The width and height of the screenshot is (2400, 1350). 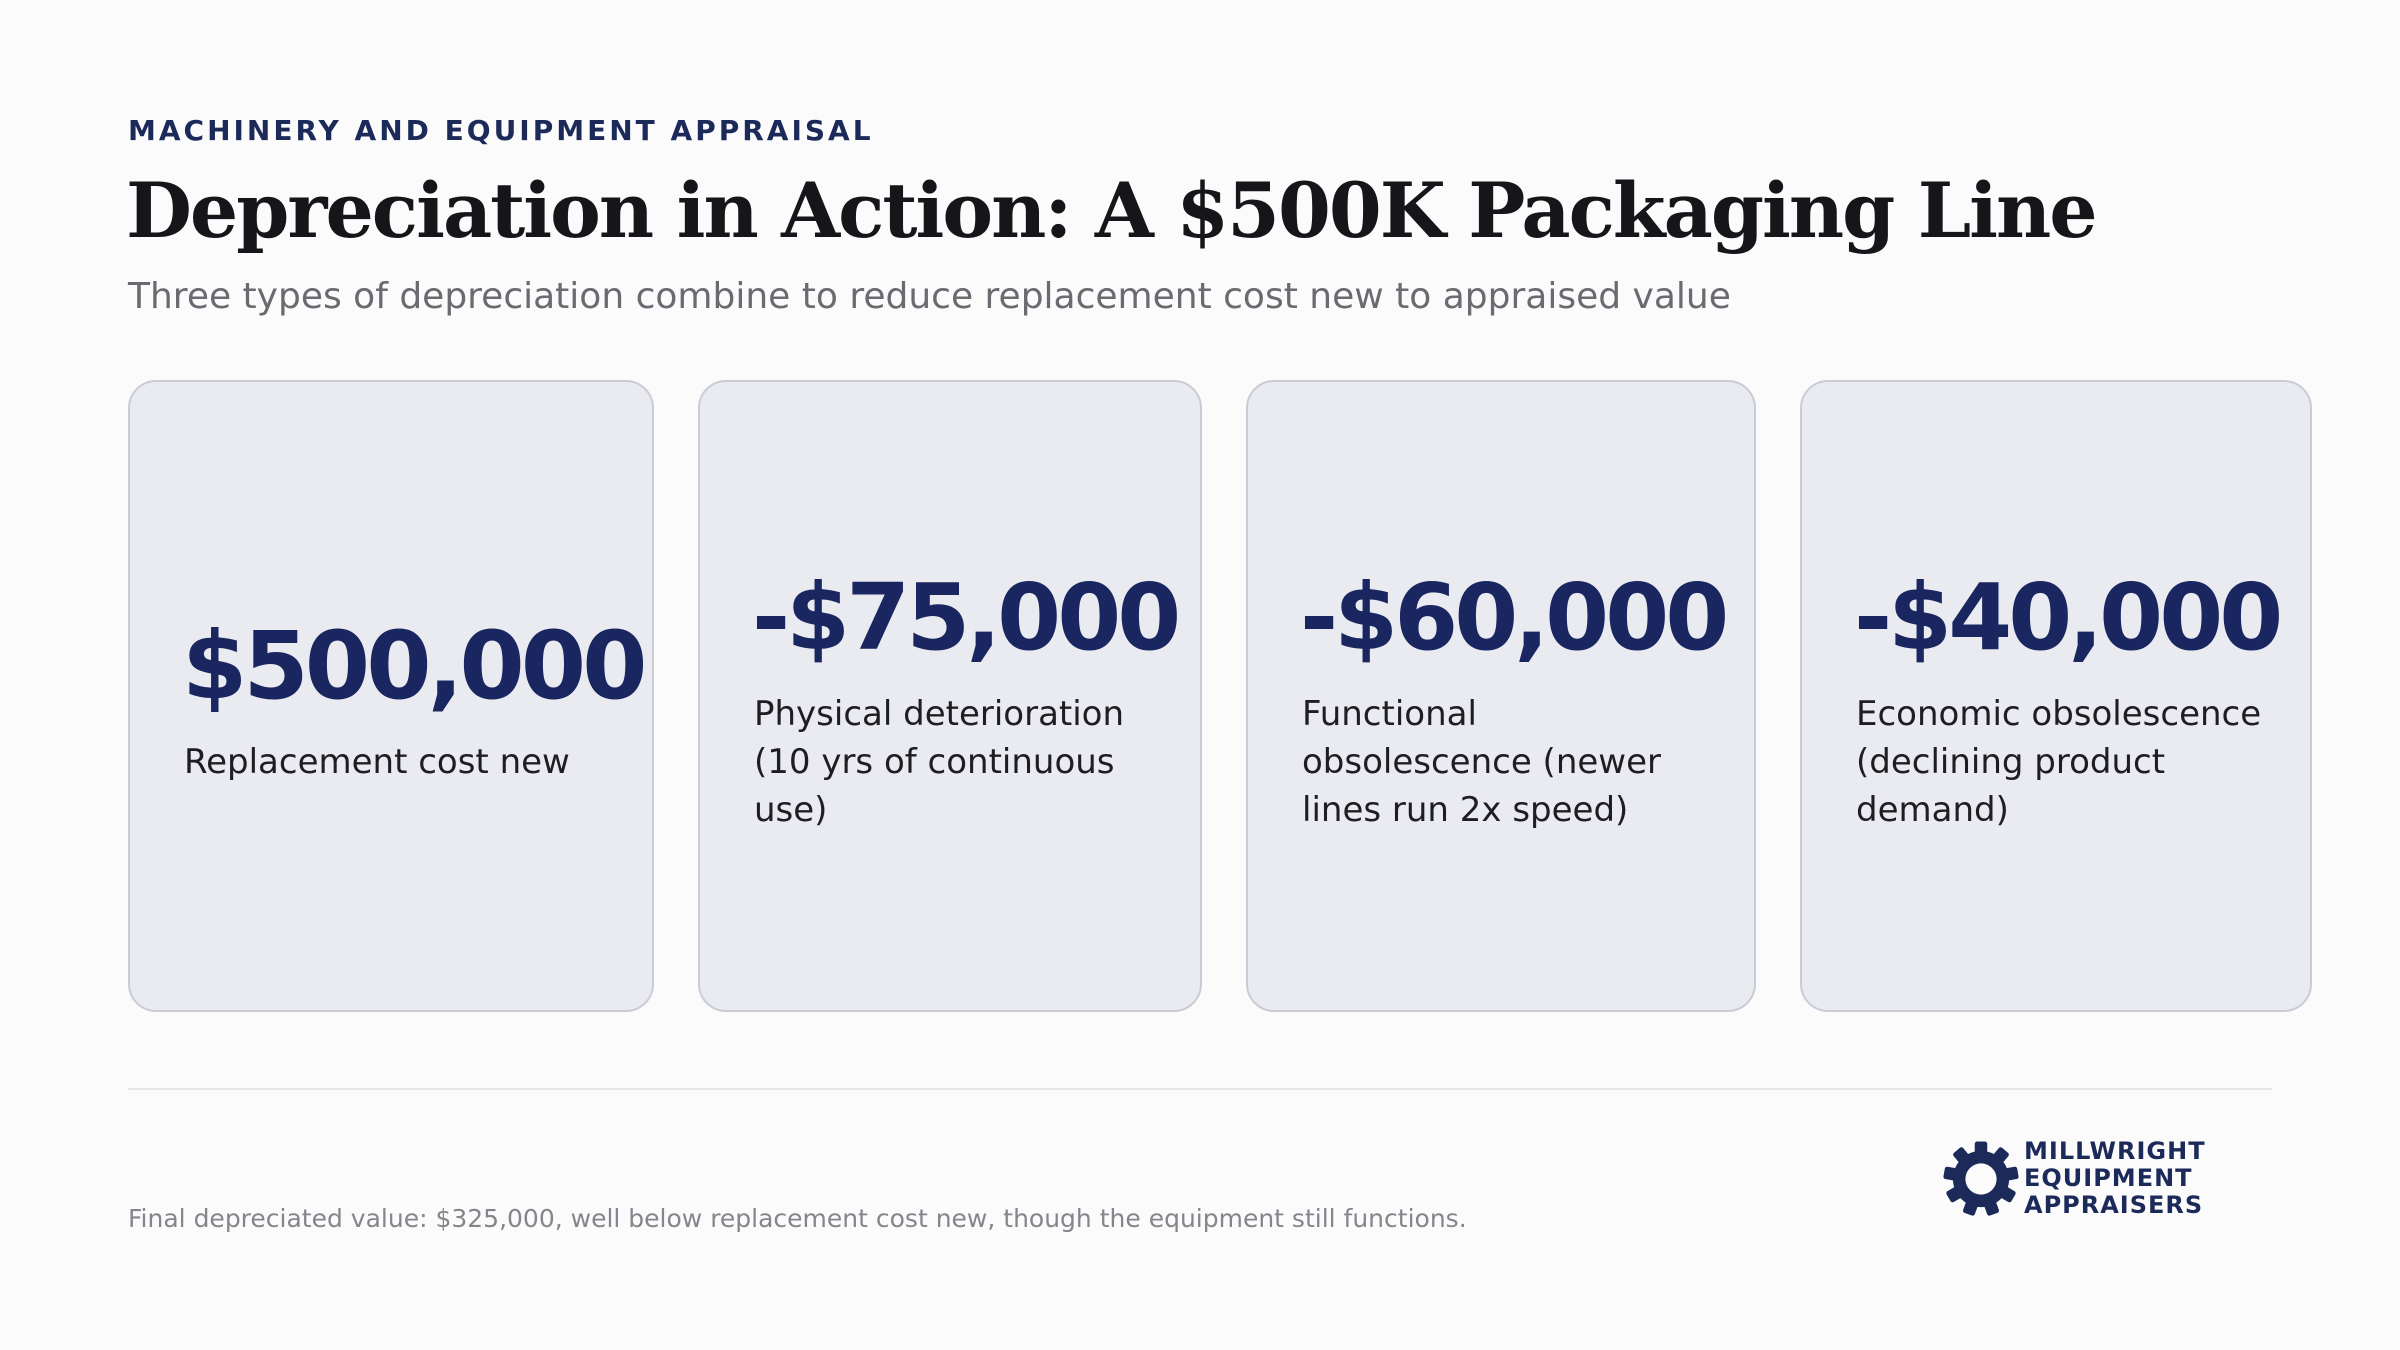 I want to click on card-label: Replacement cost new, so click(x=377, y=762).